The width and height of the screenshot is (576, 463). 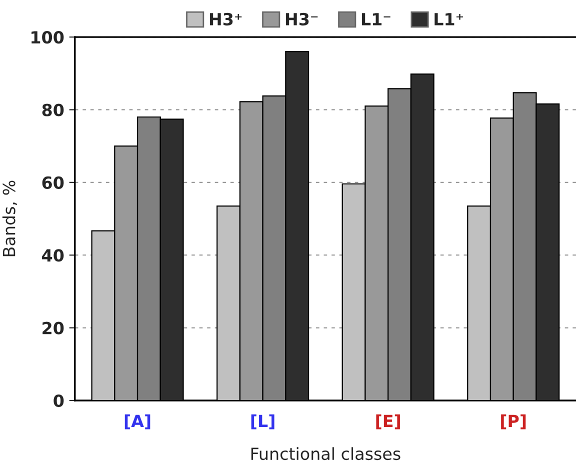 What do you see at coordinates (226, 19) in the screenshot?
I see `legend-label: H3⁺` at bounding box center [226, 19].